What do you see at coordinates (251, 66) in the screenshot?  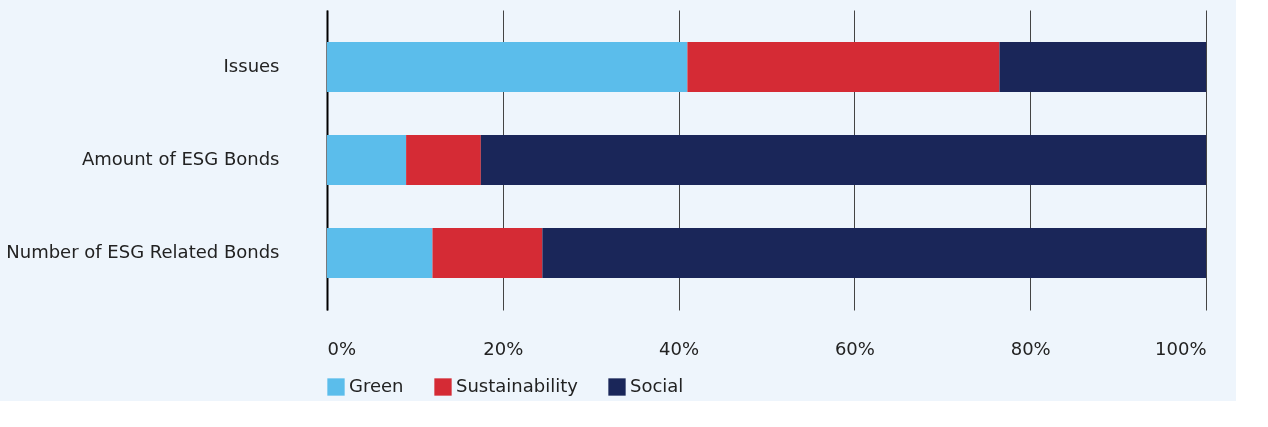 I see `y-tick-label: Issues` at bounding box center [251, 66].